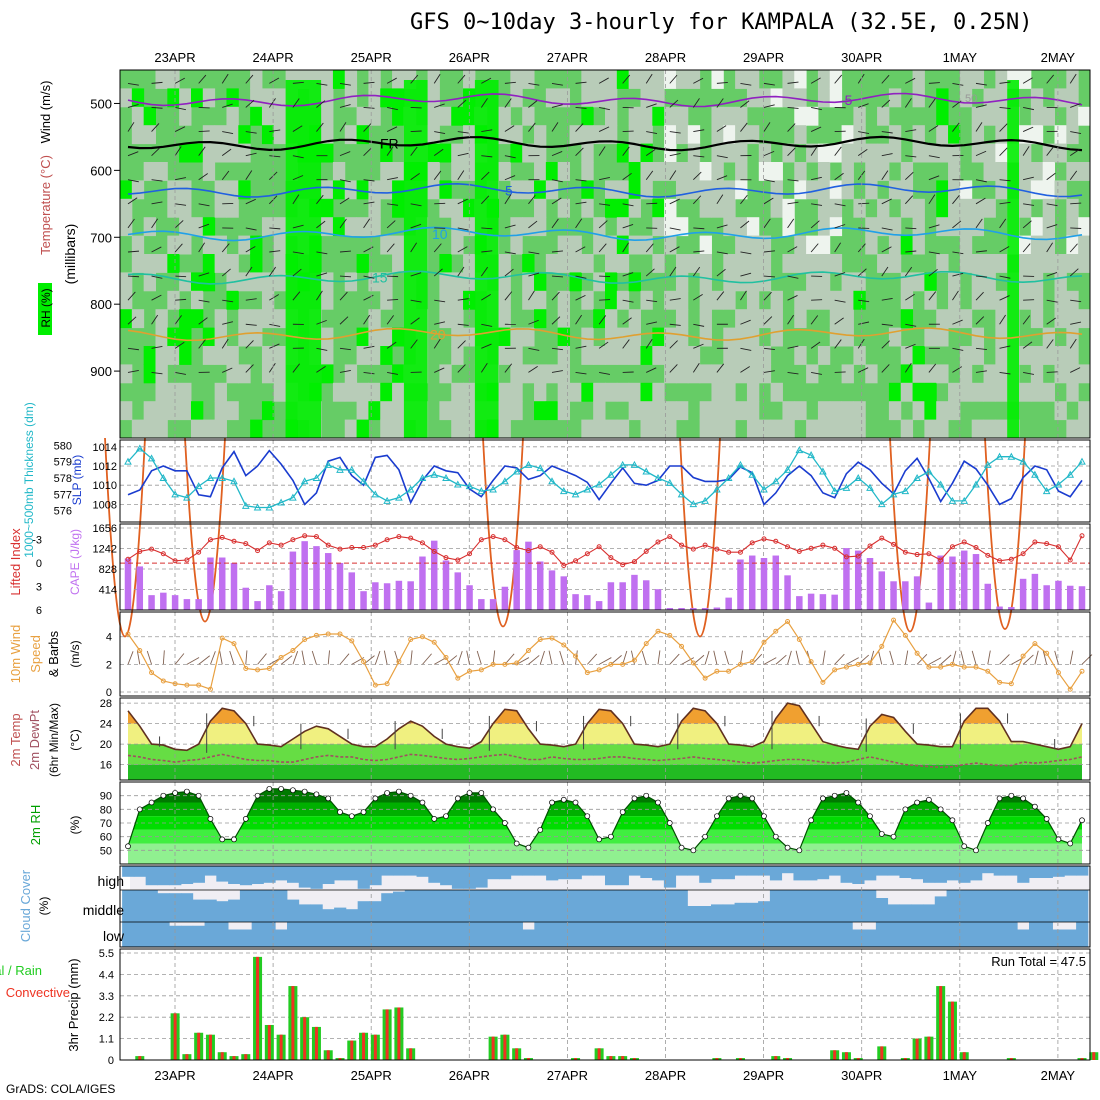  I want to click on rh-tick-label: 70, so click(106, 824).